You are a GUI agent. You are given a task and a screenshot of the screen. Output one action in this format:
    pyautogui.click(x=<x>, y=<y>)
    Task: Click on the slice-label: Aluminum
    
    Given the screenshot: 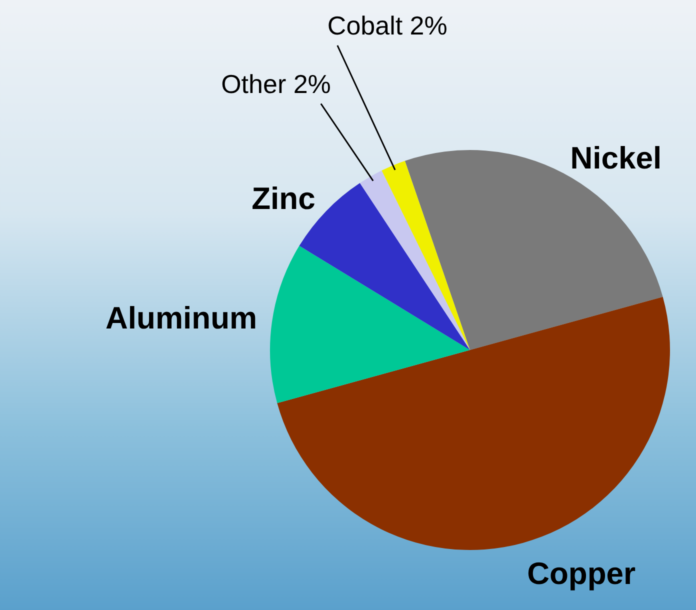 What is the action you would take?
    pyautogui.click(x=182, y=318)
    